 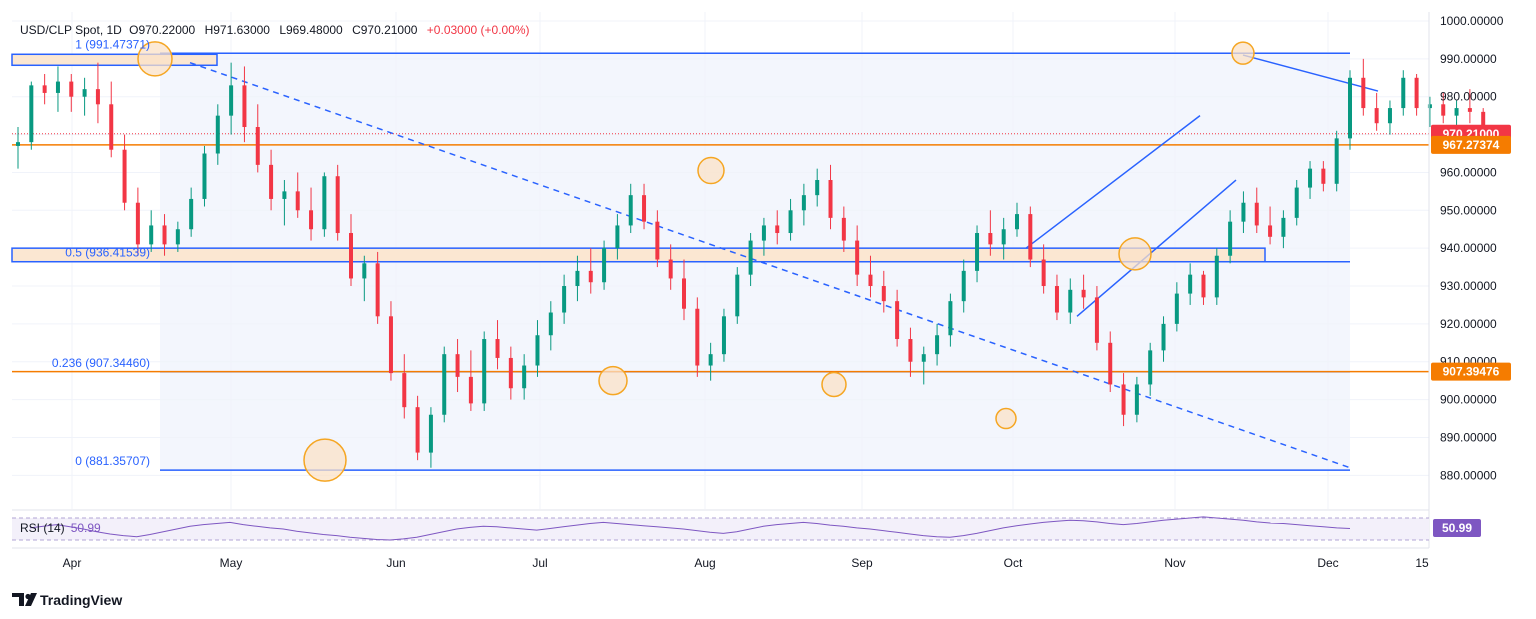 I want to click on price-tag-label: 907.39476, so click(x=1471, y=372).